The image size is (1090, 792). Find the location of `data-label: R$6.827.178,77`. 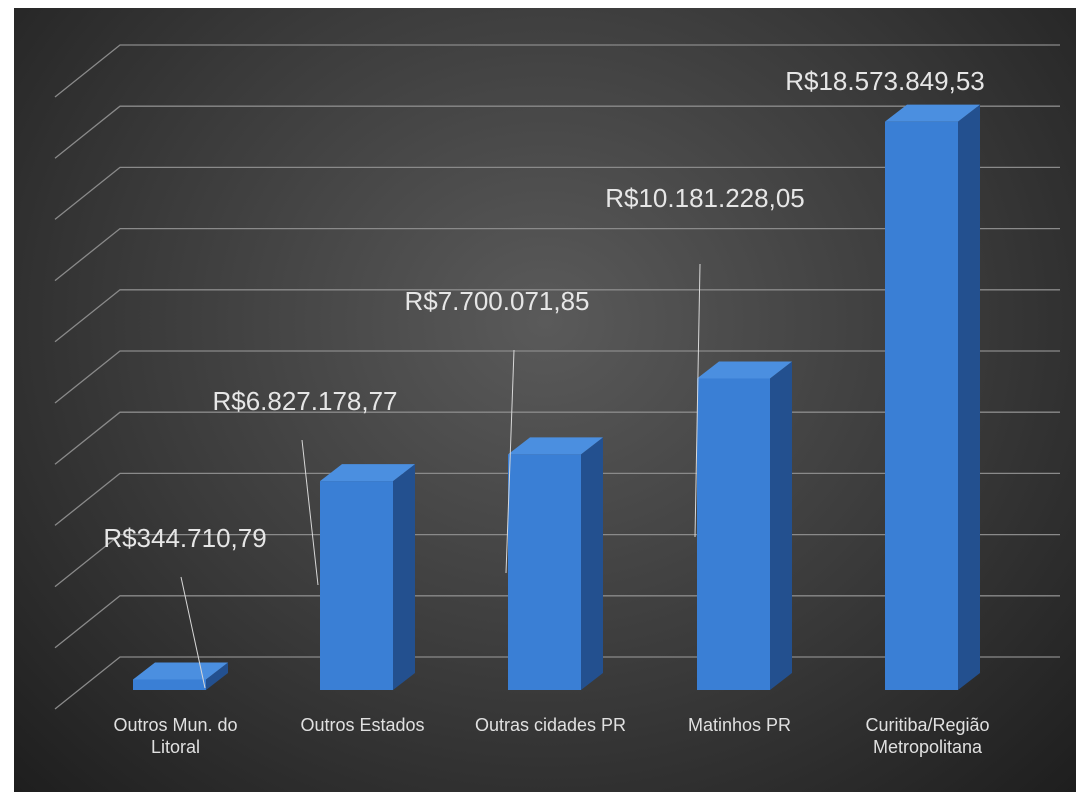

data-label: R$6.827.178,77 is located at coordinates (304, 401).